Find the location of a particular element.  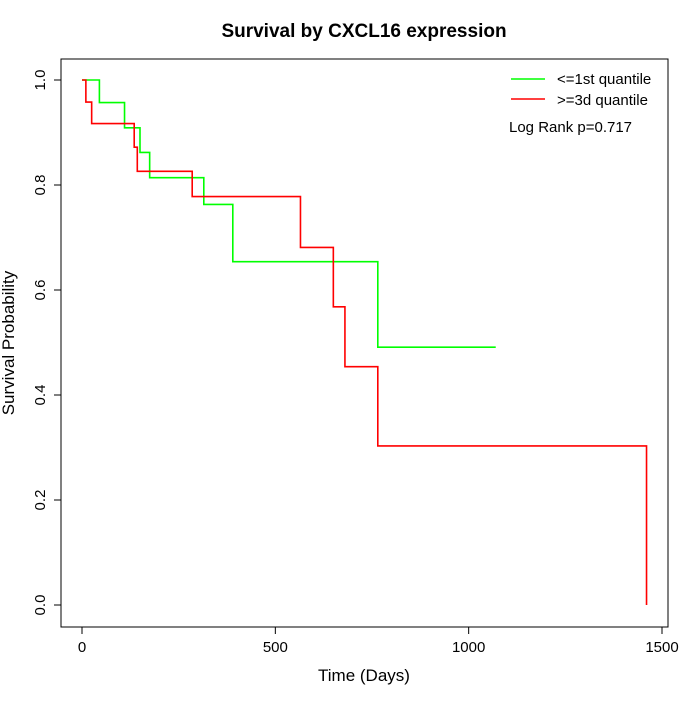

y-tick-label: 0.0 is located at coordinates (40, 605).